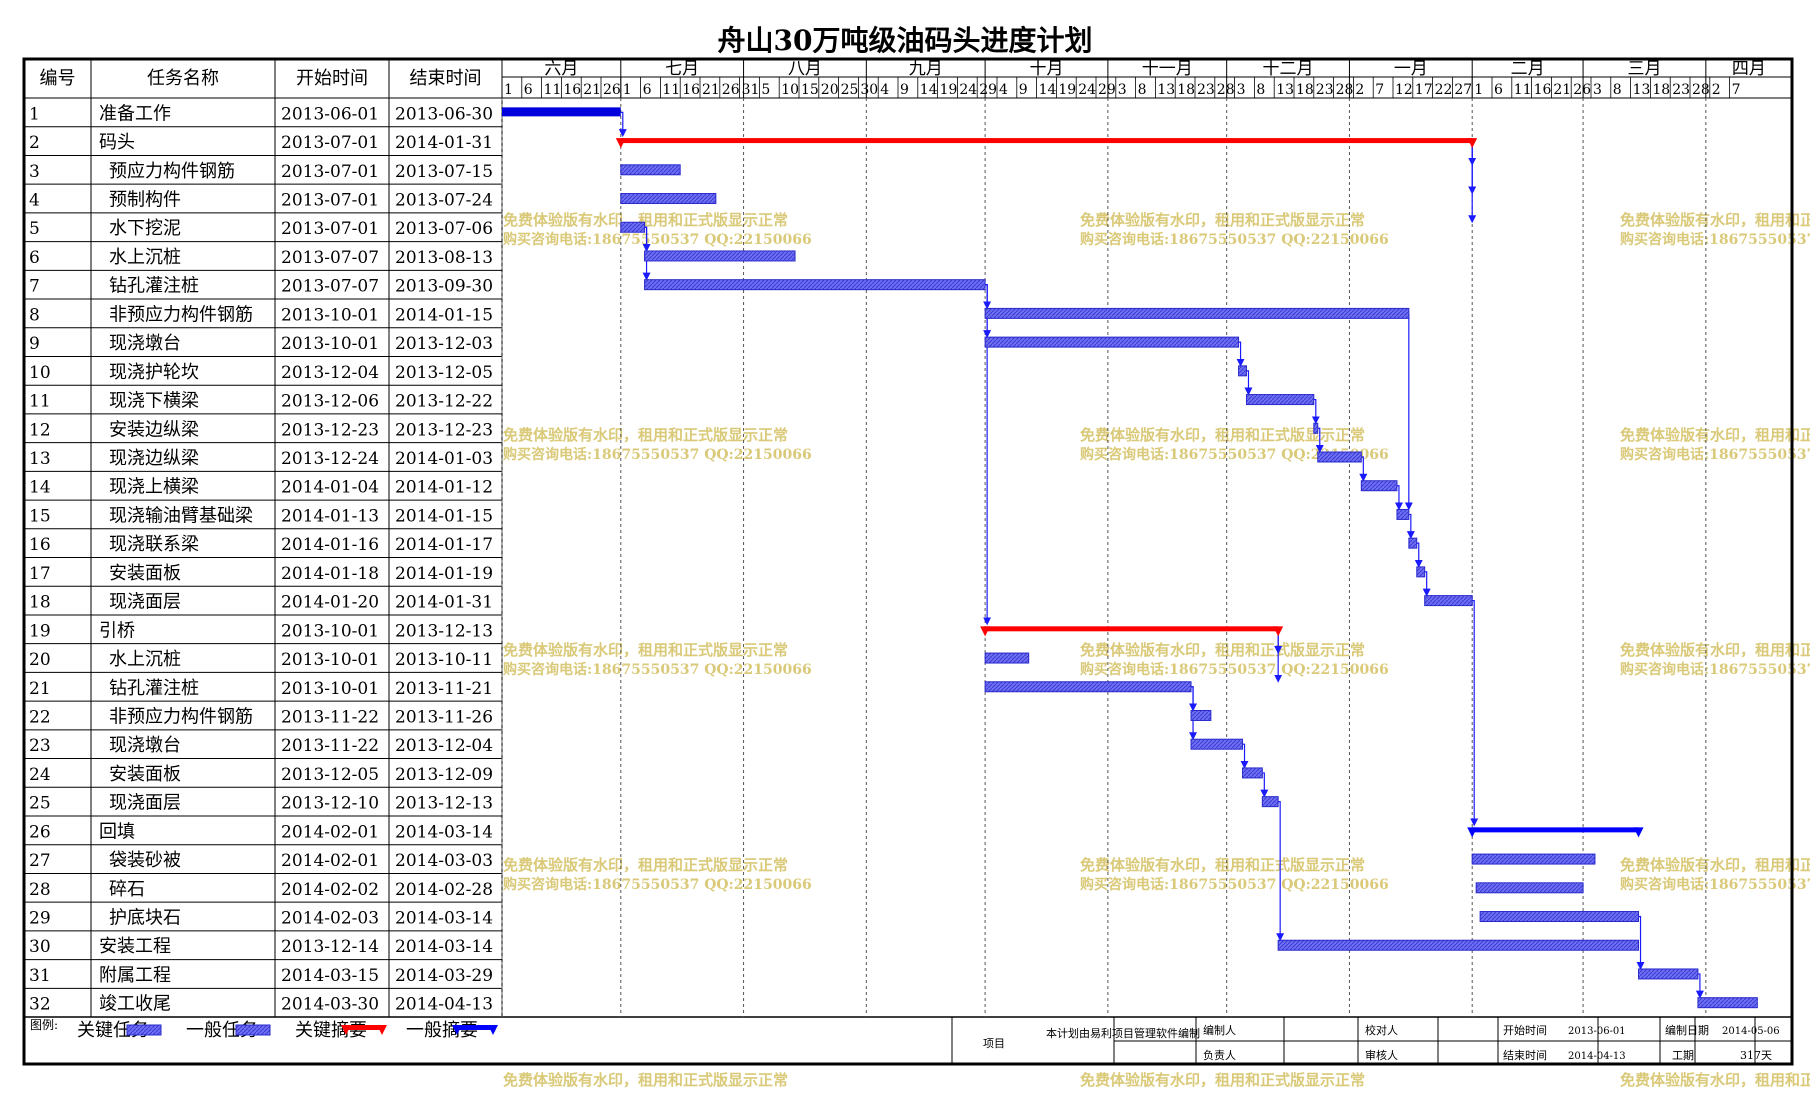 The image size is (1810, 1093). I want to click on day-tick-label: 16, so click(1543, 90).